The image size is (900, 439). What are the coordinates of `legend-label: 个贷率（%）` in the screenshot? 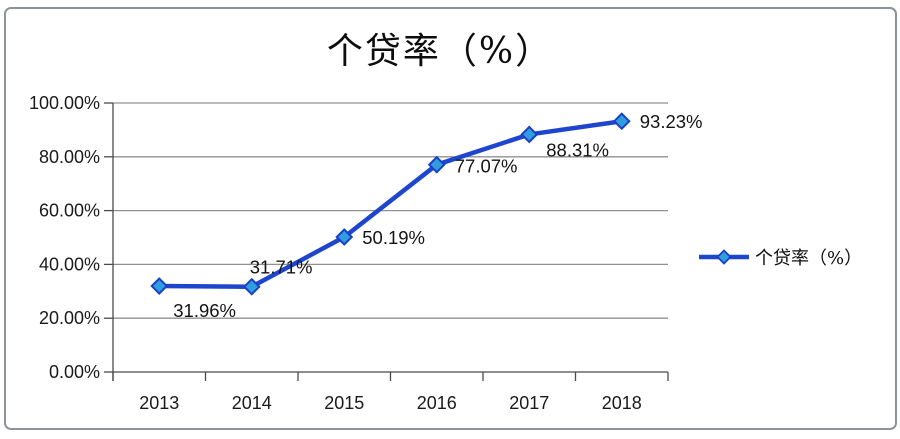 It's located at (809, 258).